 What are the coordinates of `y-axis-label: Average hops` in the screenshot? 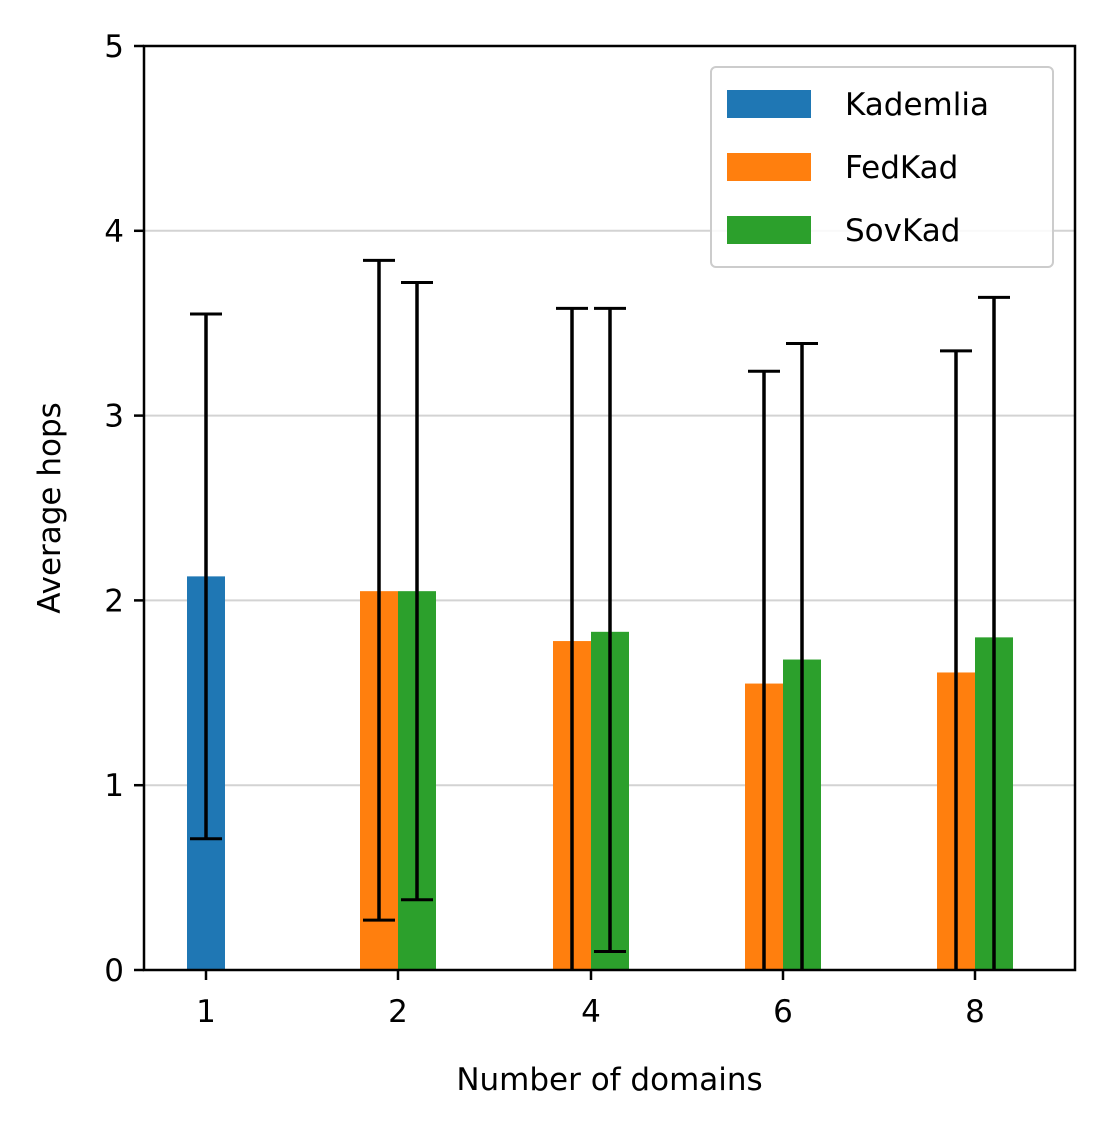 It's located at (50, 508).